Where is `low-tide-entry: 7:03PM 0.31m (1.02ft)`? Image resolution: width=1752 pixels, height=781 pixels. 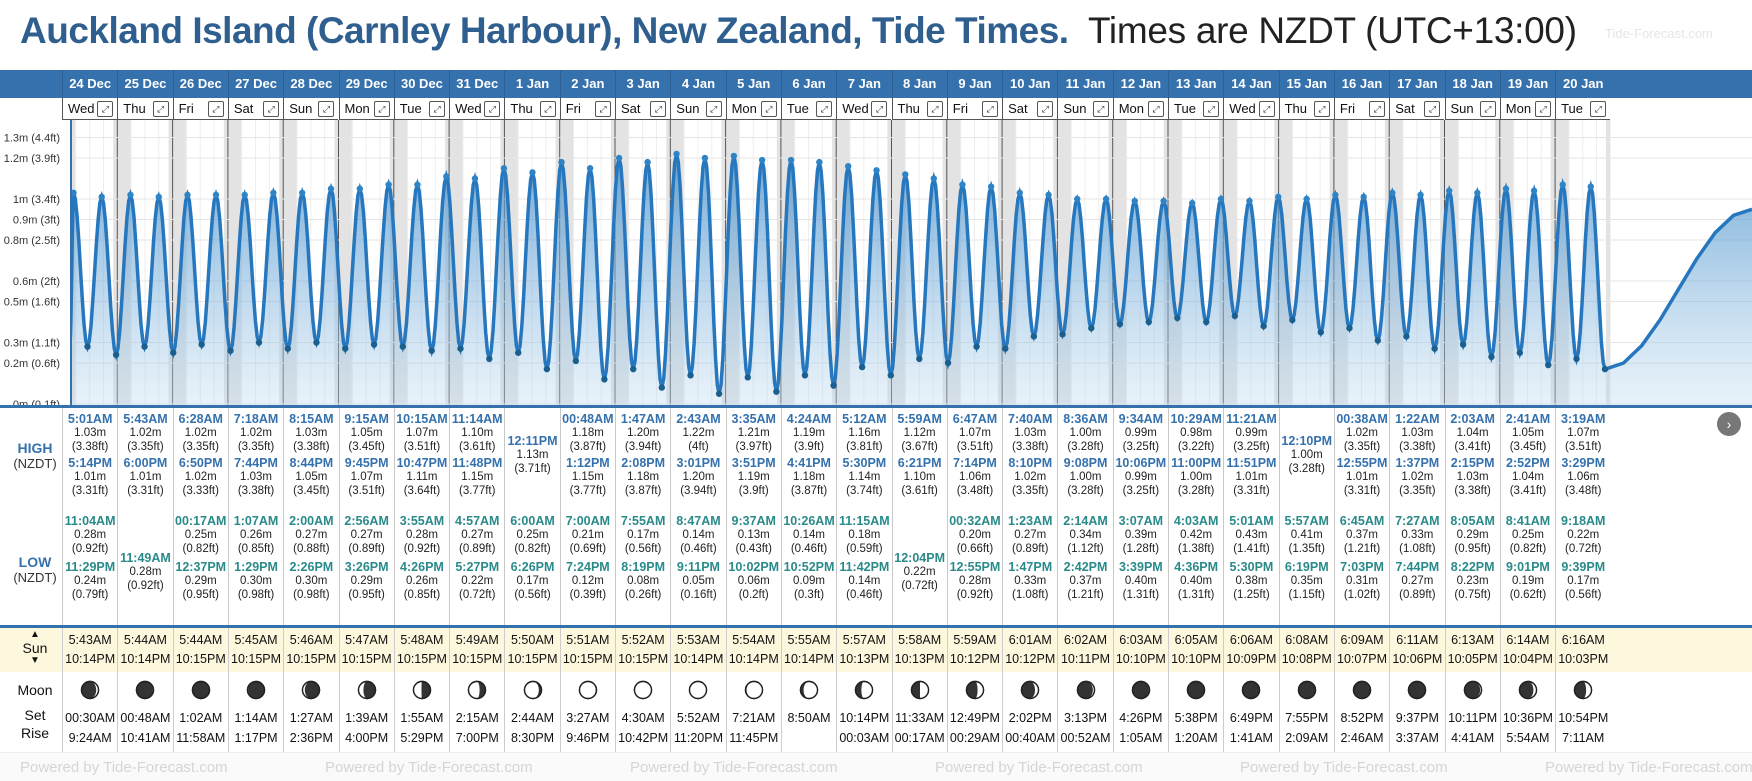 low-tide-entry: 7:03PM 0.31m (1.02ft) is located at coordinates (1362, 581).